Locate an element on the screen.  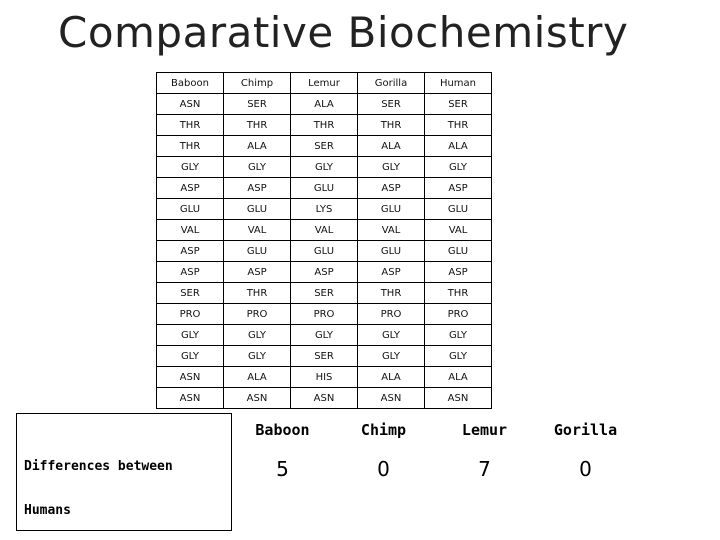
difference-count: 0 is located at coordinates (383, 469).